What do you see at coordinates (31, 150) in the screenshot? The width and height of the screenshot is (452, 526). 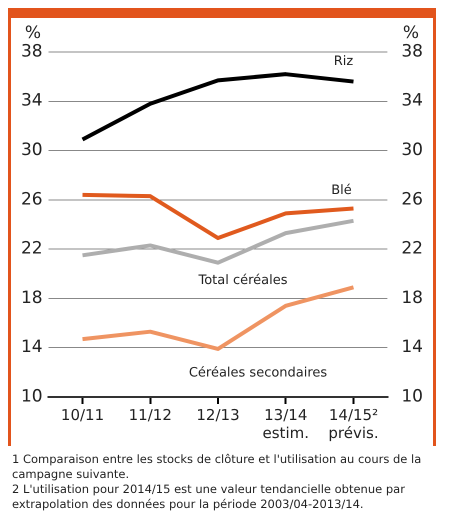 I see `y-tick-label: 30` at bounding box center [31, 150].